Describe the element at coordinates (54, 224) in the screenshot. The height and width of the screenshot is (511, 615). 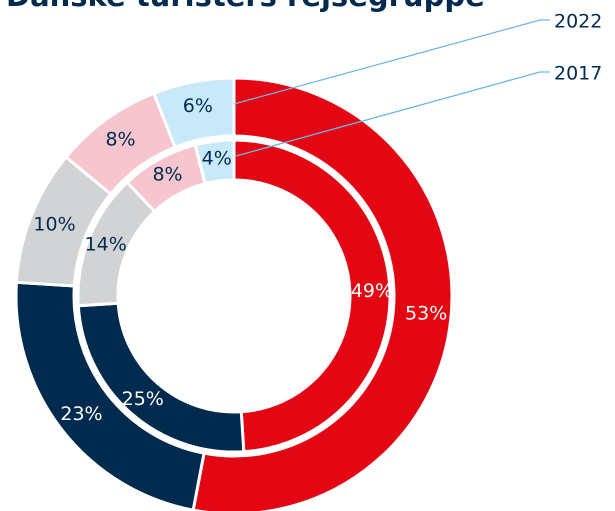
I see `data-label: 10%` at that location.